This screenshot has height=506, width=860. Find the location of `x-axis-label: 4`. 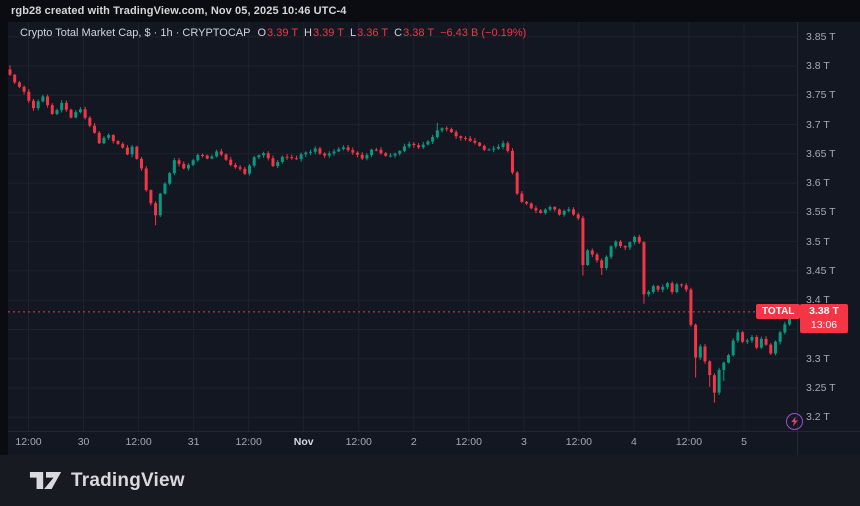

x-axis-label: 4 is located at coordinates (634, 442).